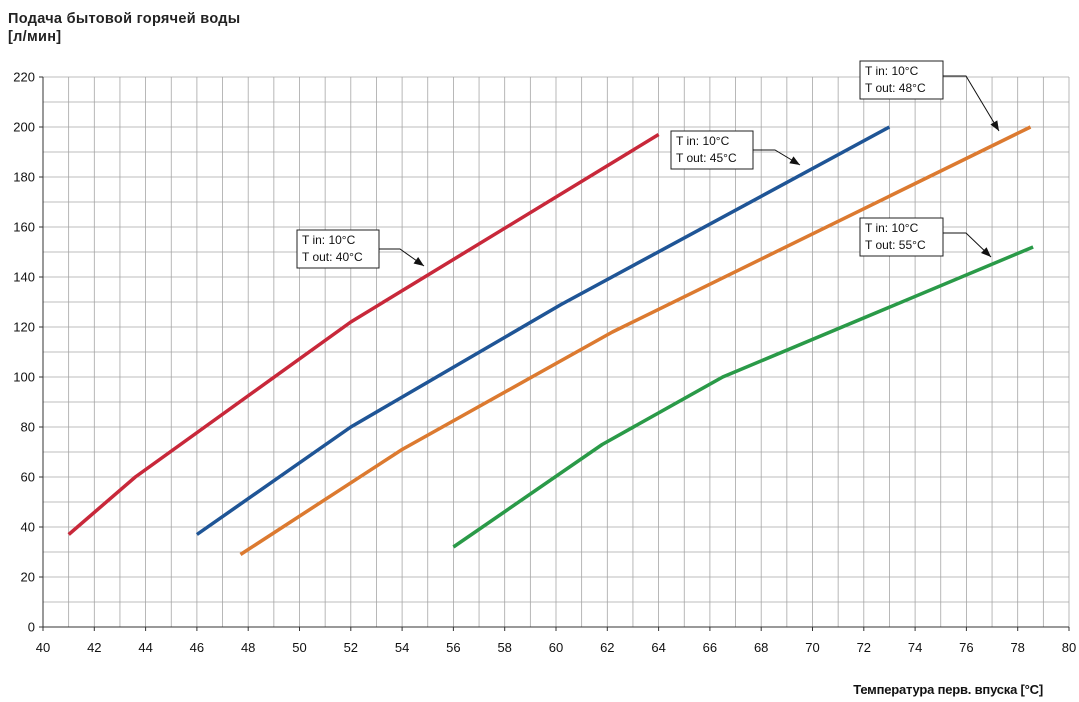 The image size is (1079, 702). Describe the element at coordinates (28, 427) in the screenshot. I see `y-tick-label: 80` at that location.